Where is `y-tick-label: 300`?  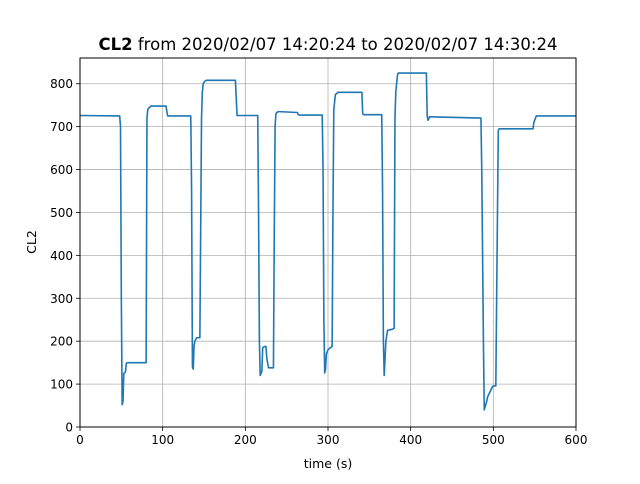
y-tick-label: 300 is located at coordinates (61, 299).